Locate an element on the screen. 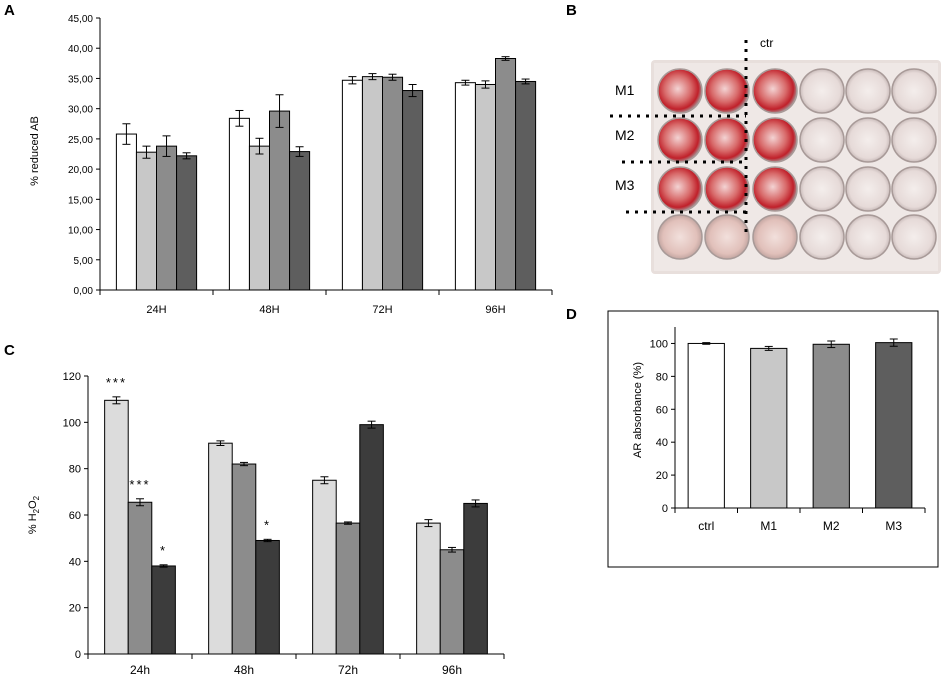 This screenshot has width=944, height=684. x-tick-label: 24H is located at coordinates (156, 310).